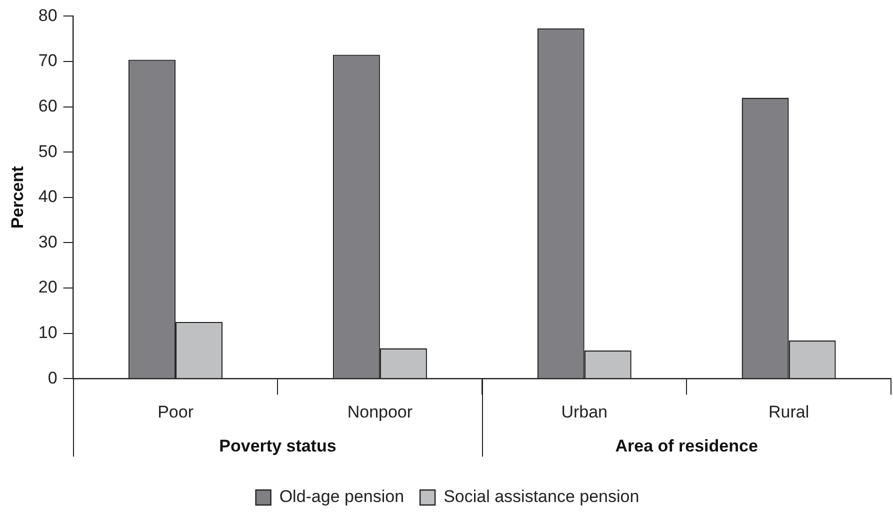 The image size is (893, 520). What do you see at coordinates (48, 196) in the screenshot?
I see `y-tick-label: 40` at bounding box center [48, 196].